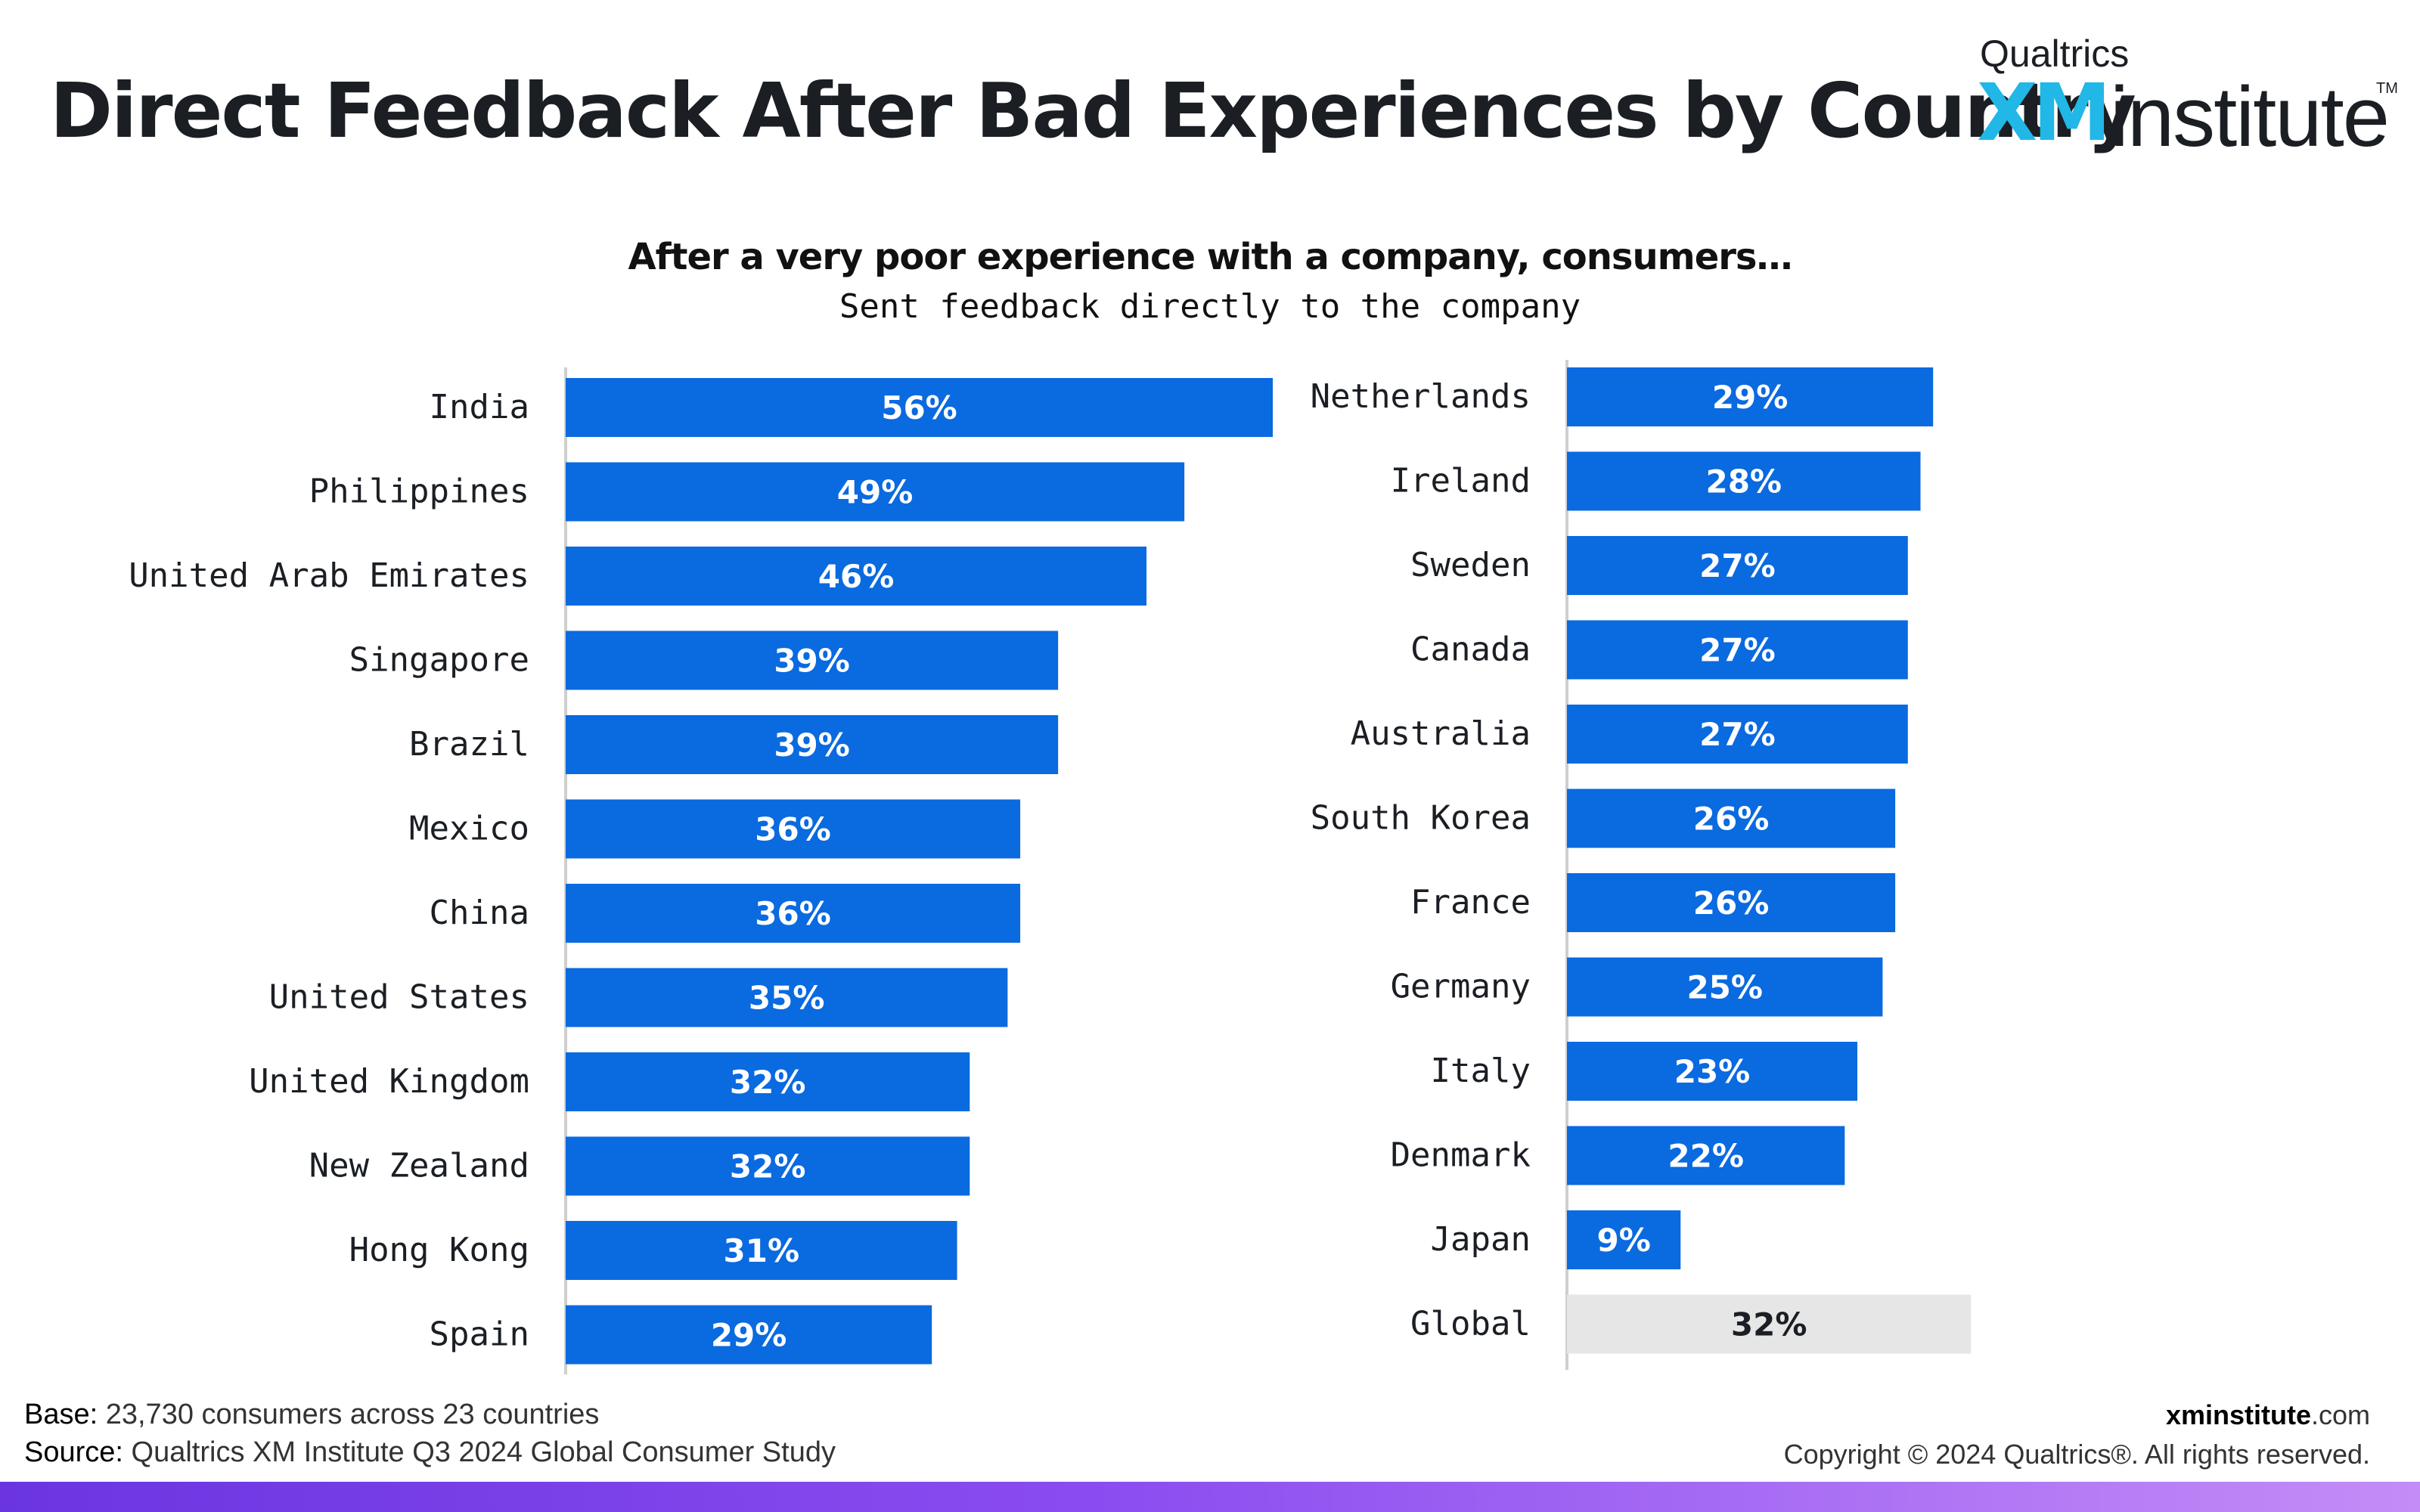 This screenshot has height=1512, width=2420. I want to click on data-label: 23%, so click(1712, 1071).